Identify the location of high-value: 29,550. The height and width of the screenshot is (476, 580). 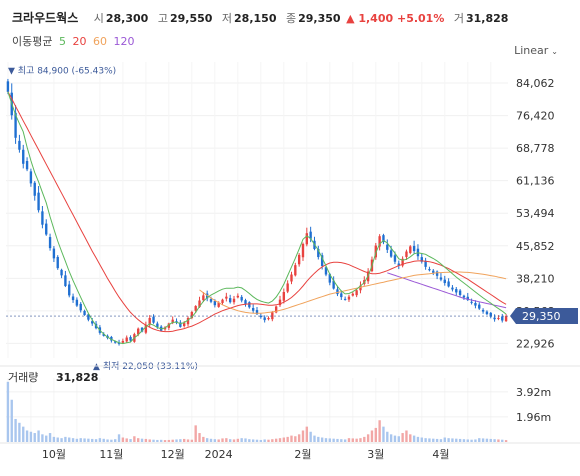
(191, 18).